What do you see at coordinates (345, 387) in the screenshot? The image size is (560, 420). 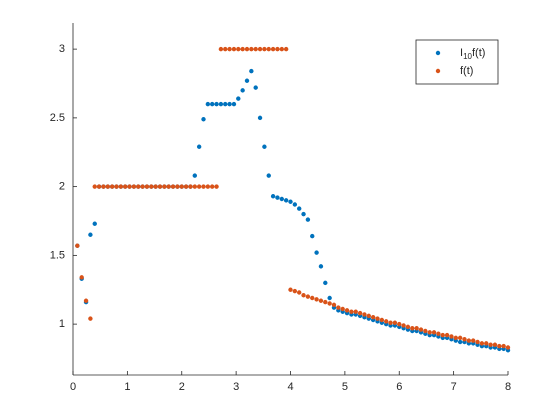 I see `x-tick-label: 5` at bounding box center [345, 387].